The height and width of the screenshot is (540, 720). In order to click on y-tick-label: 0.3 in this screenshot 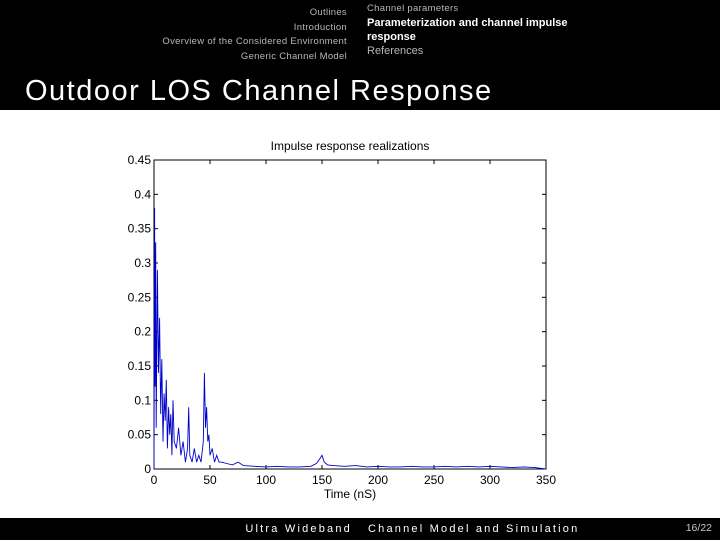, I will do `click(142, 263)`.